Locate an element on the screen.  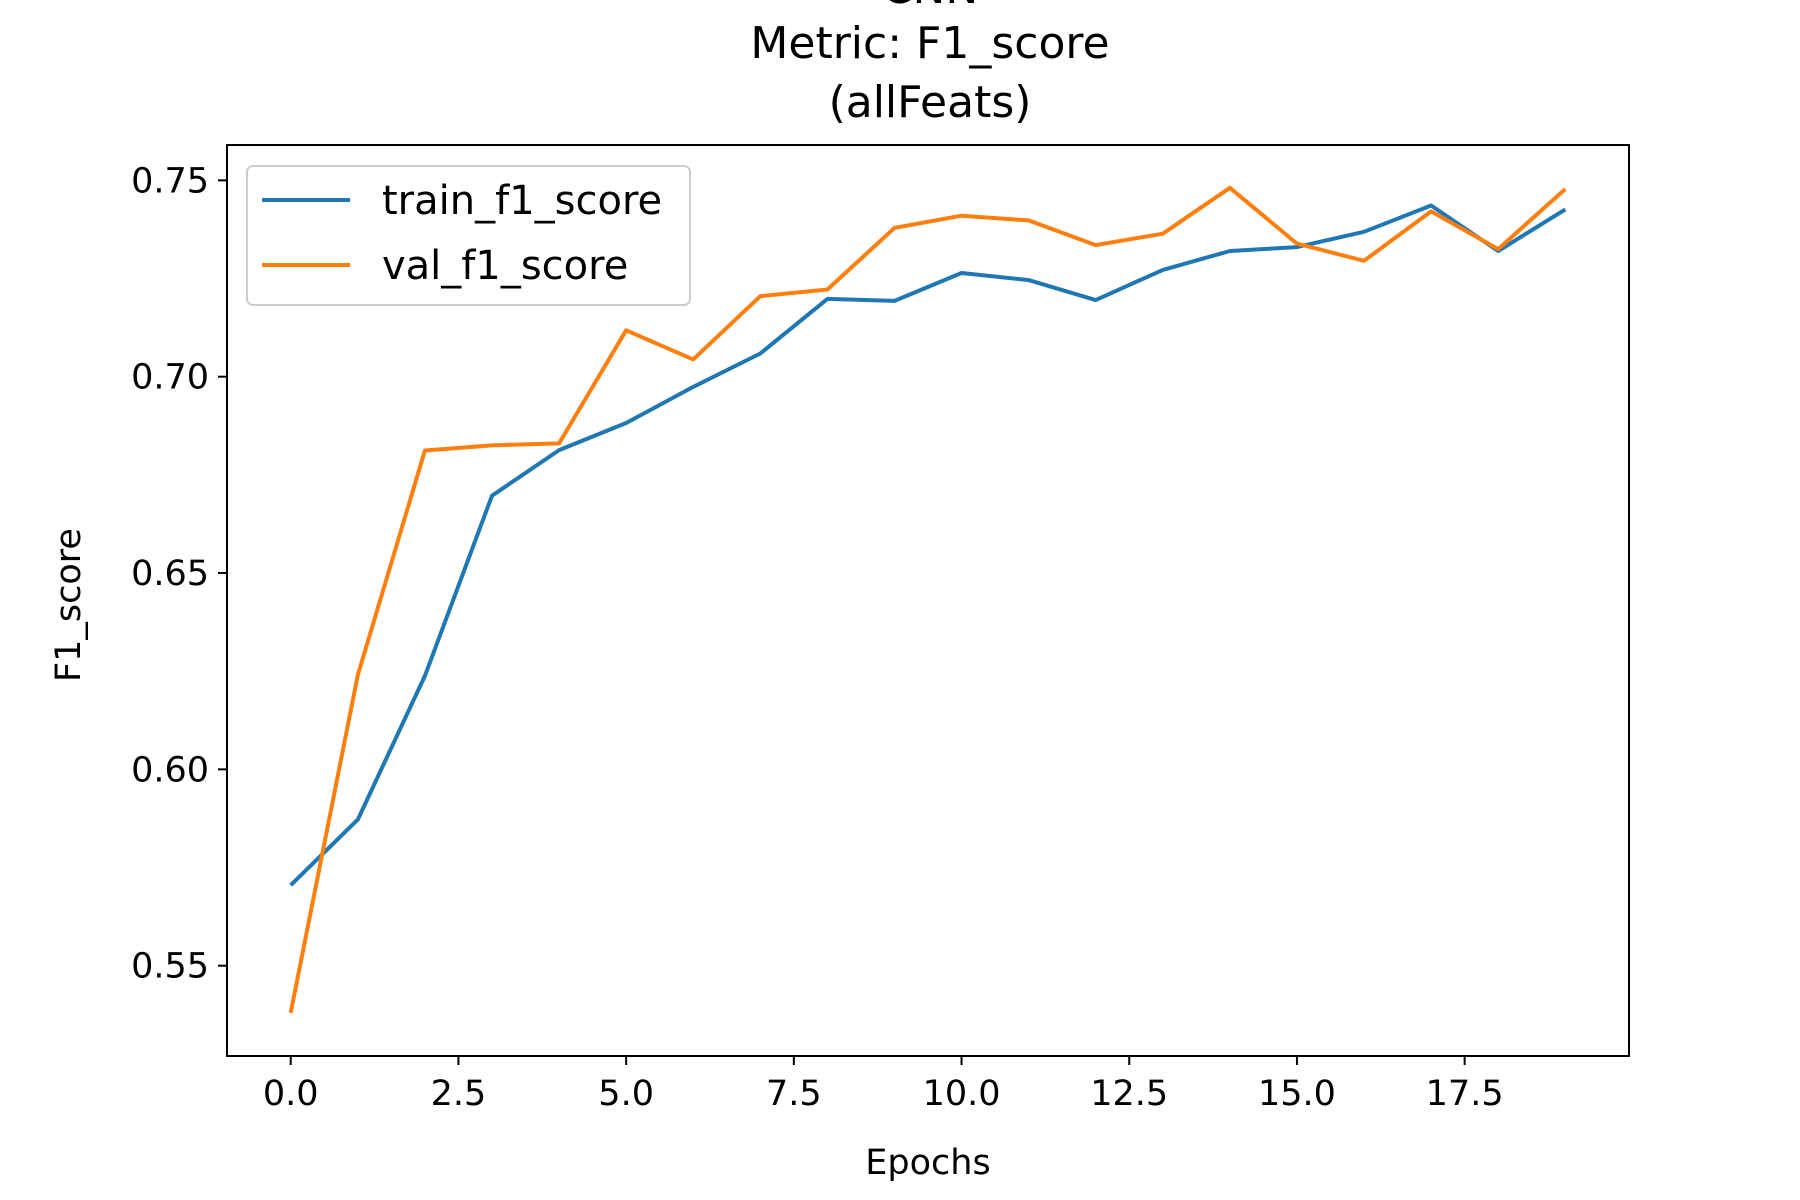
x-tick-label-3: 7.5 is located at coordinates (794, 1094).